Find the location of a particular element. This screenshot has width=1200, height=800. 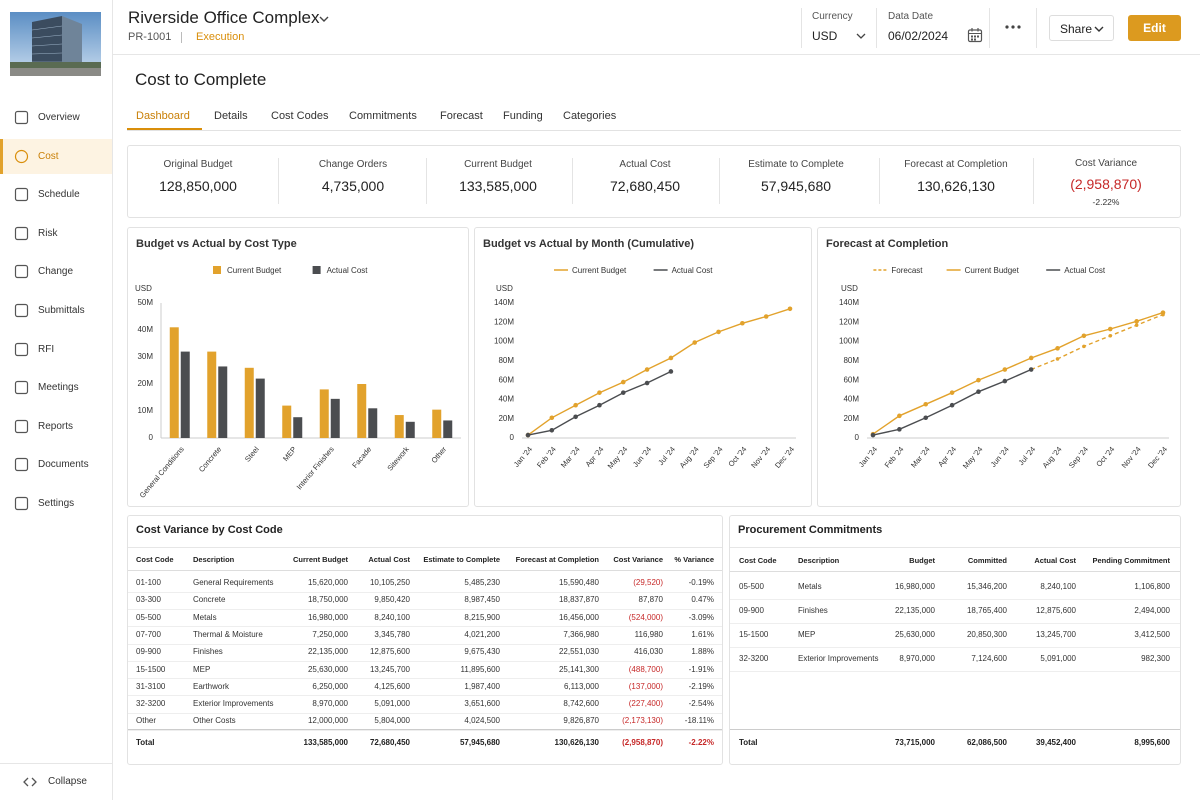

kpi-label: Forecast at Completion is located at coordinates (956, 164).